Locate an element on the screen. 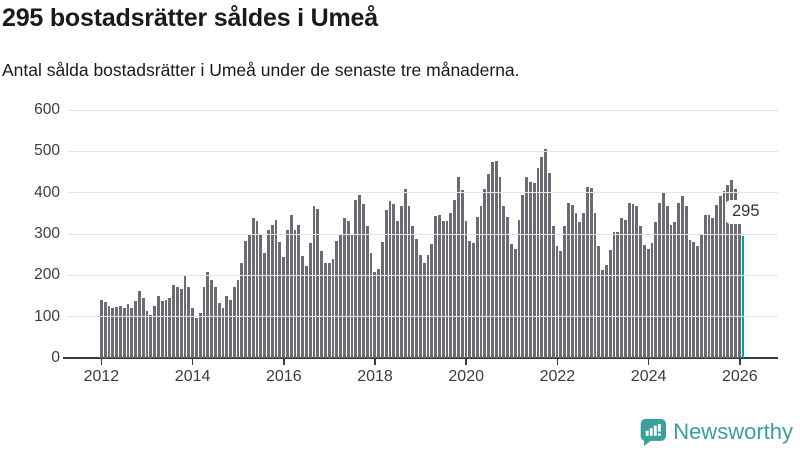 The image size is (800, 450). page-title: 295 bostadsrätter såldes i Umeå is located at coordinates (190, 18).